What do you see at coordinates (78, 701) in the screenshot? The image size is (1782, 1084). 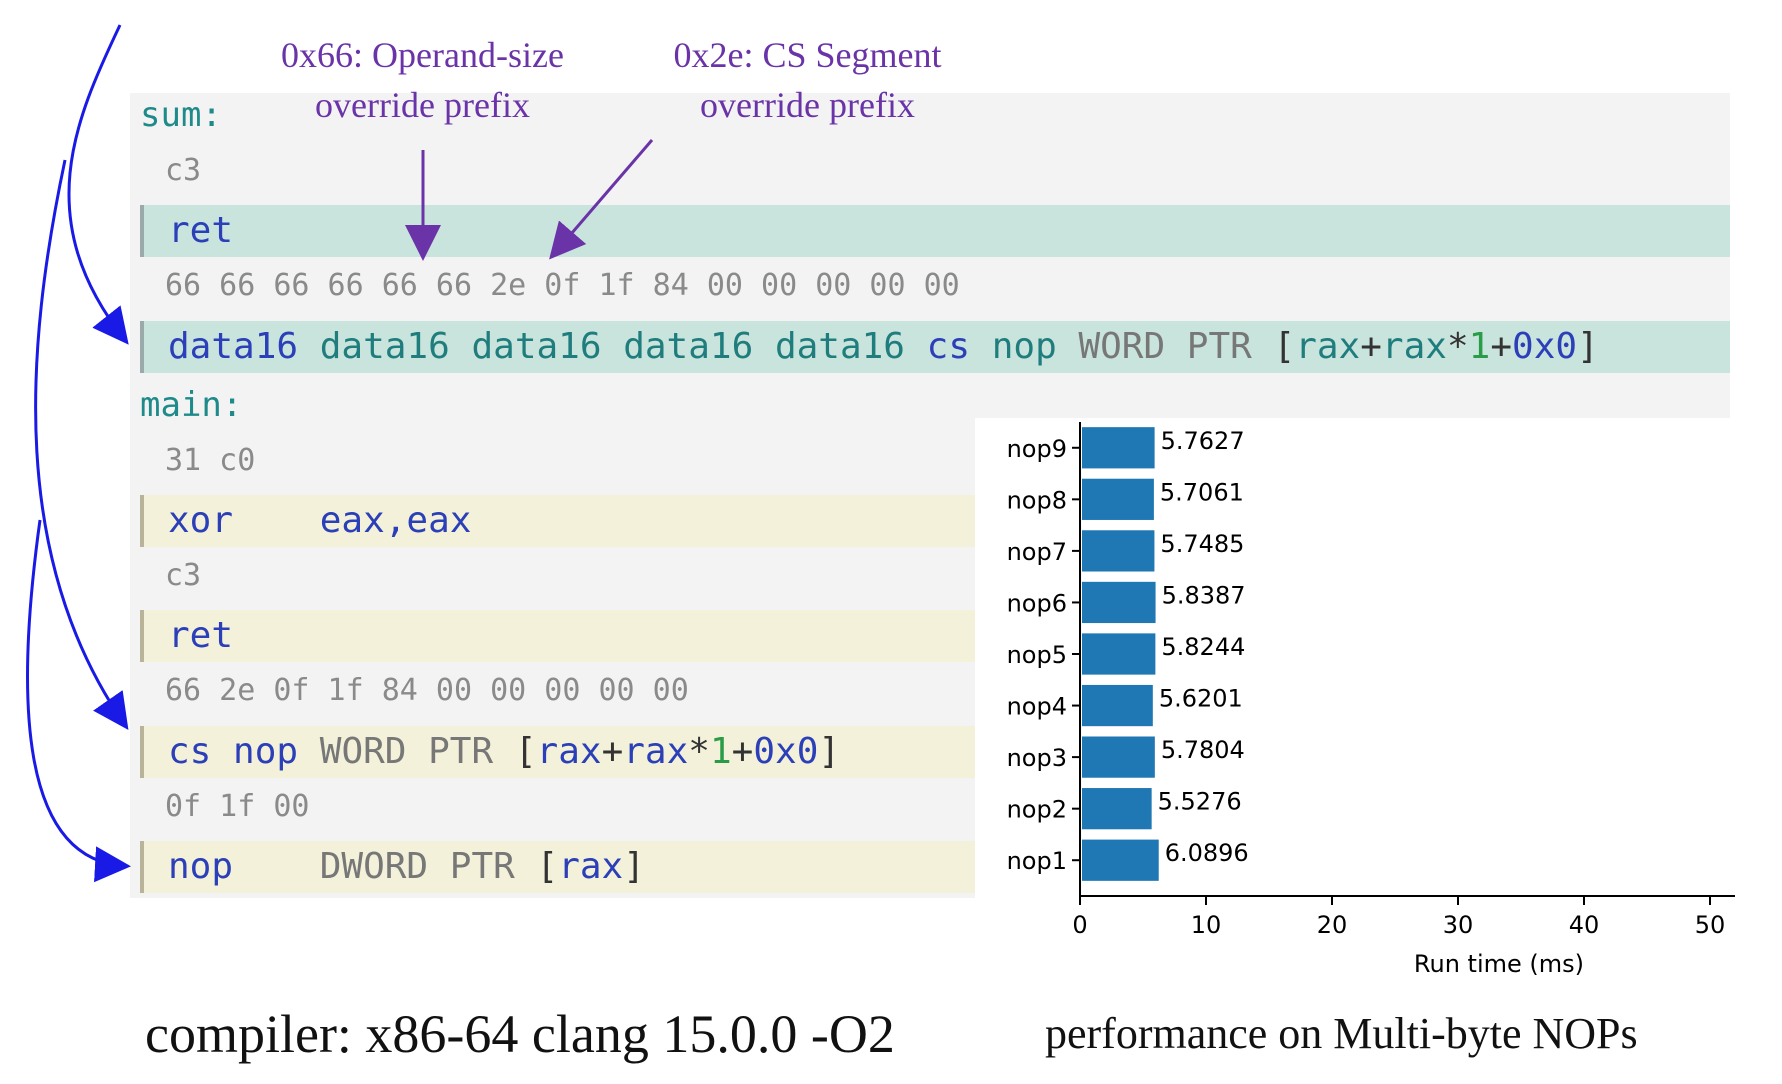 I see `jump-arrow-dword-nop` at bounding box center [78, 701].